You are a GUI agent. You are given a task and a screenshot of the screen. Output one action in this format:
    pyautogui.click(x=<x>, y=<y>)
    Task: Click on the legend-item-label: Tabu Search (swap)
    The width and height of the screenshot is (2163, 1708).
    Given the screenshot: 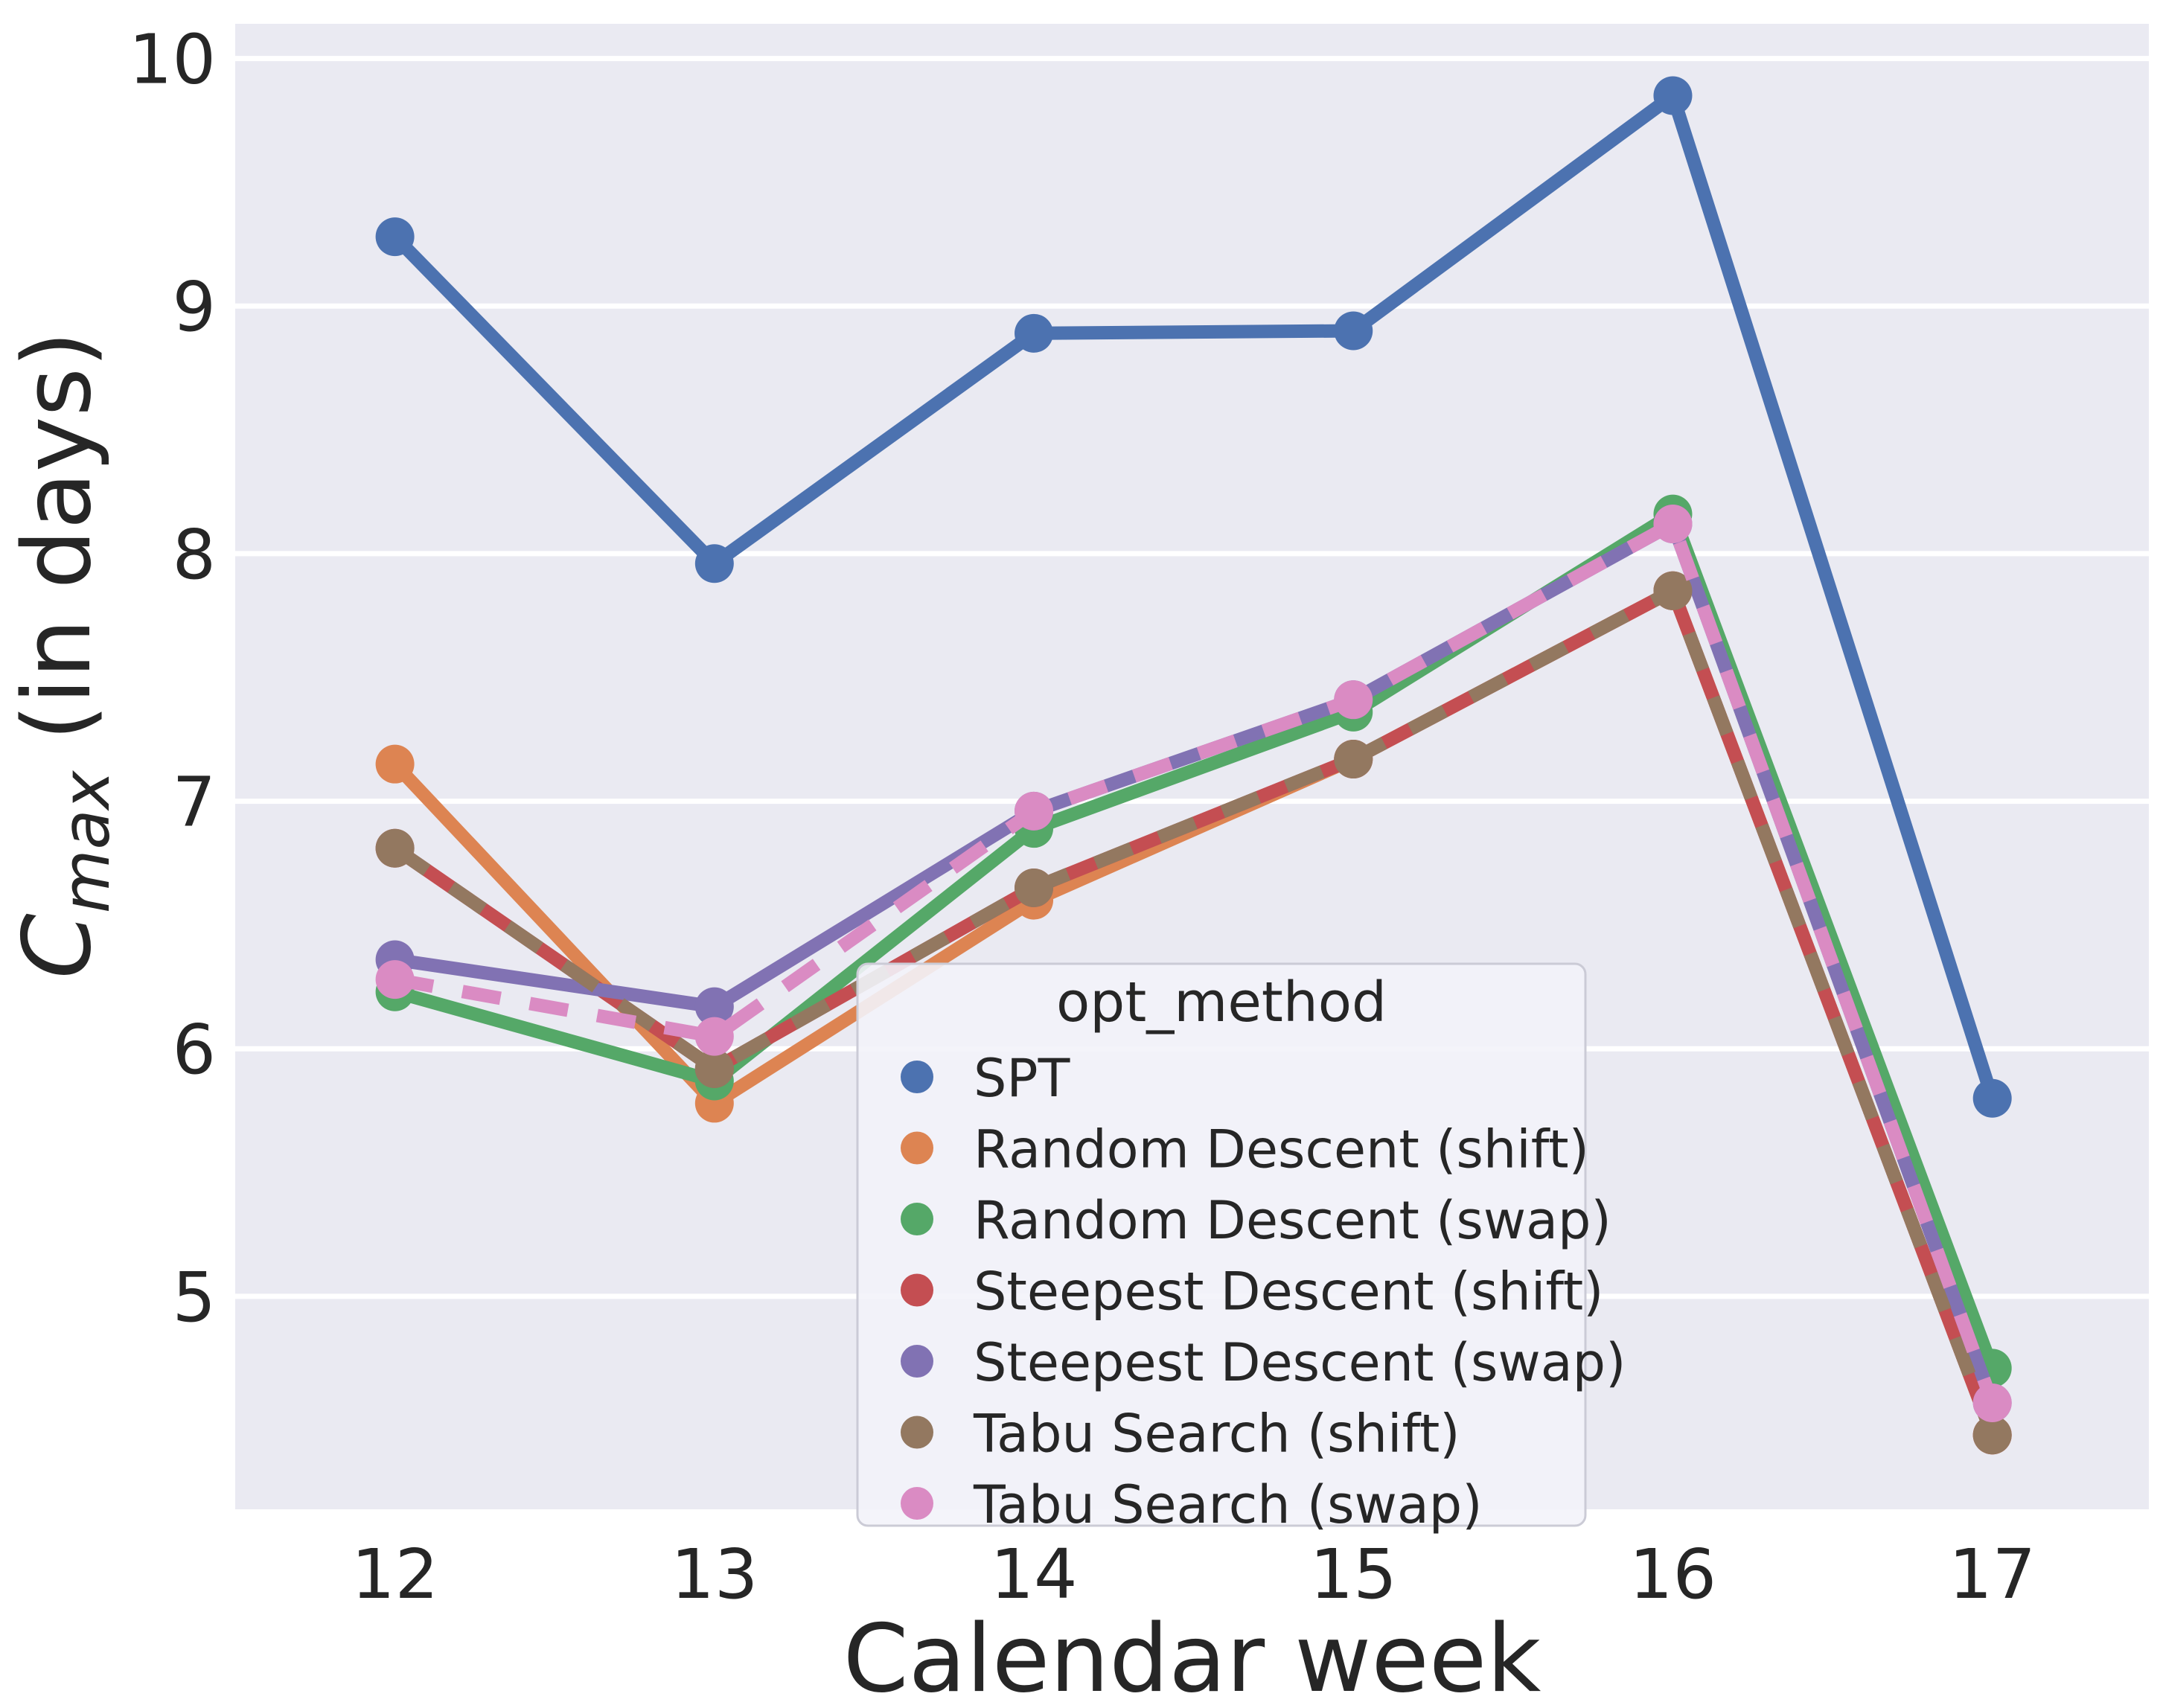 What is the action you would take?
    pyautogui.click(x=1228, y=1505)
    